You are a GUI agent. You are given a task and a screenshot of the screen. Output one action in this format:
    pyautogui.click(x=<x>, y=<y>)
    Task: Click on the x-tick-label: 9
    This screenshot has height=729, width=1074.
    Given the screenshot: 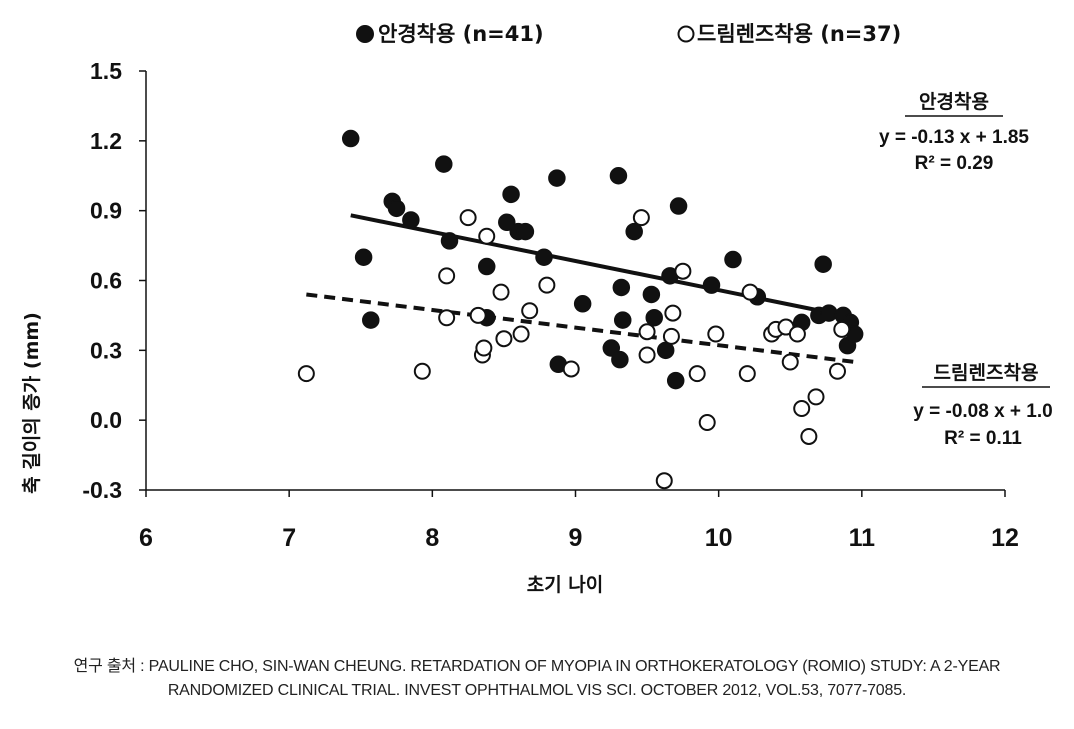 What is the action you would take?
    pyautogui.click(x=576, y=538)
    